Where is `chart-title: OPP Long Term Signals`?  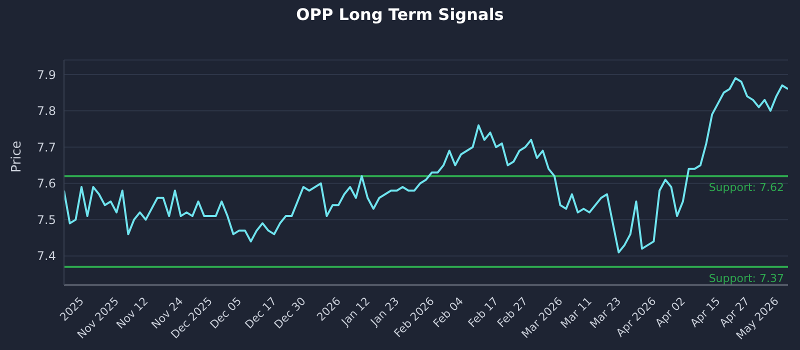
chart-title: OPP Long Term Signals is located at coordinates (400, 15).